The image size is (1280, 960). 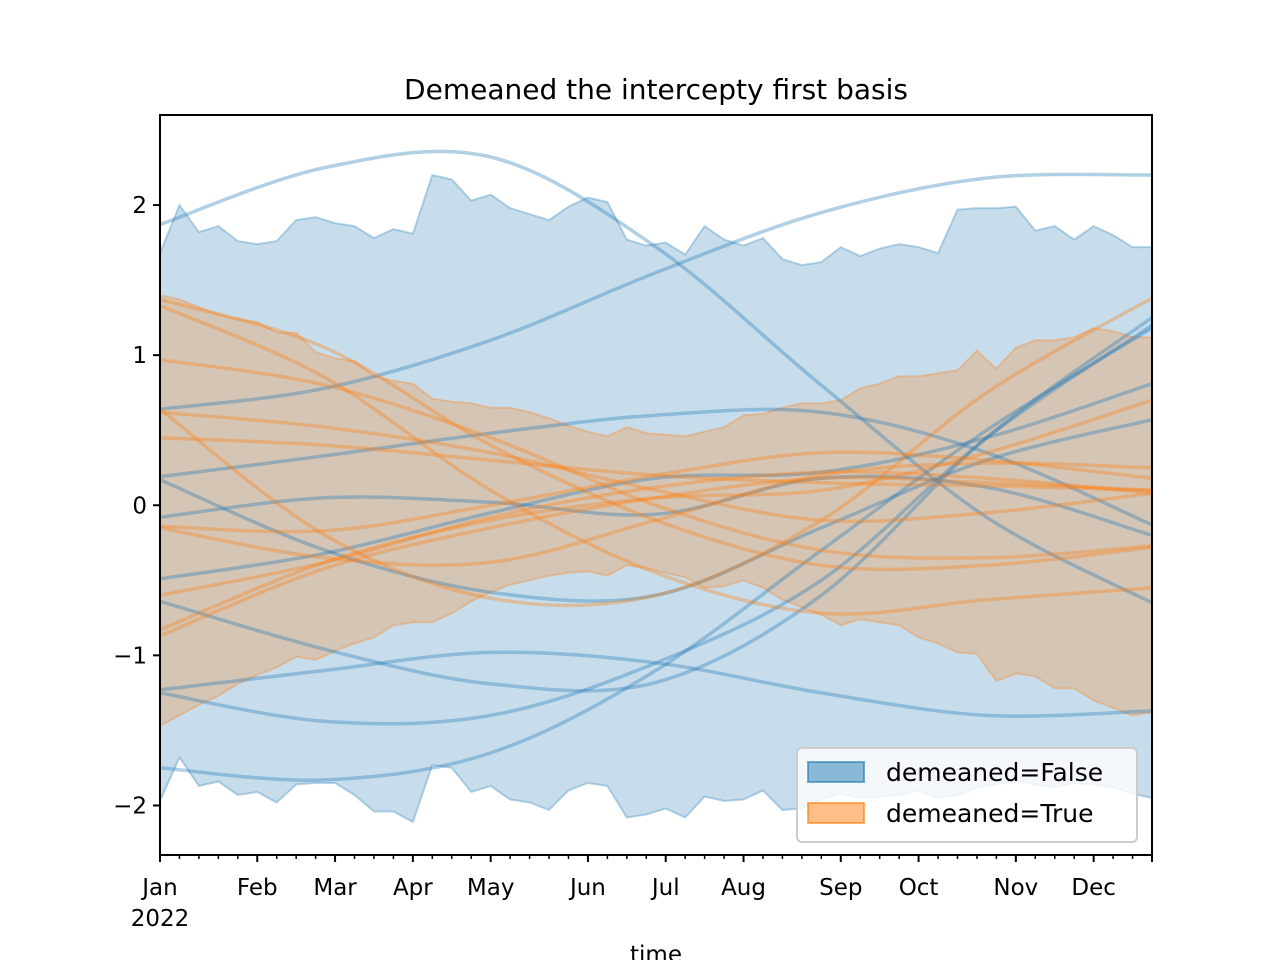 What do you see at coordinates (836, 772) in the screenshot?
I see `legend-swatch-demeaned-false` at bounding box center [836, 772].